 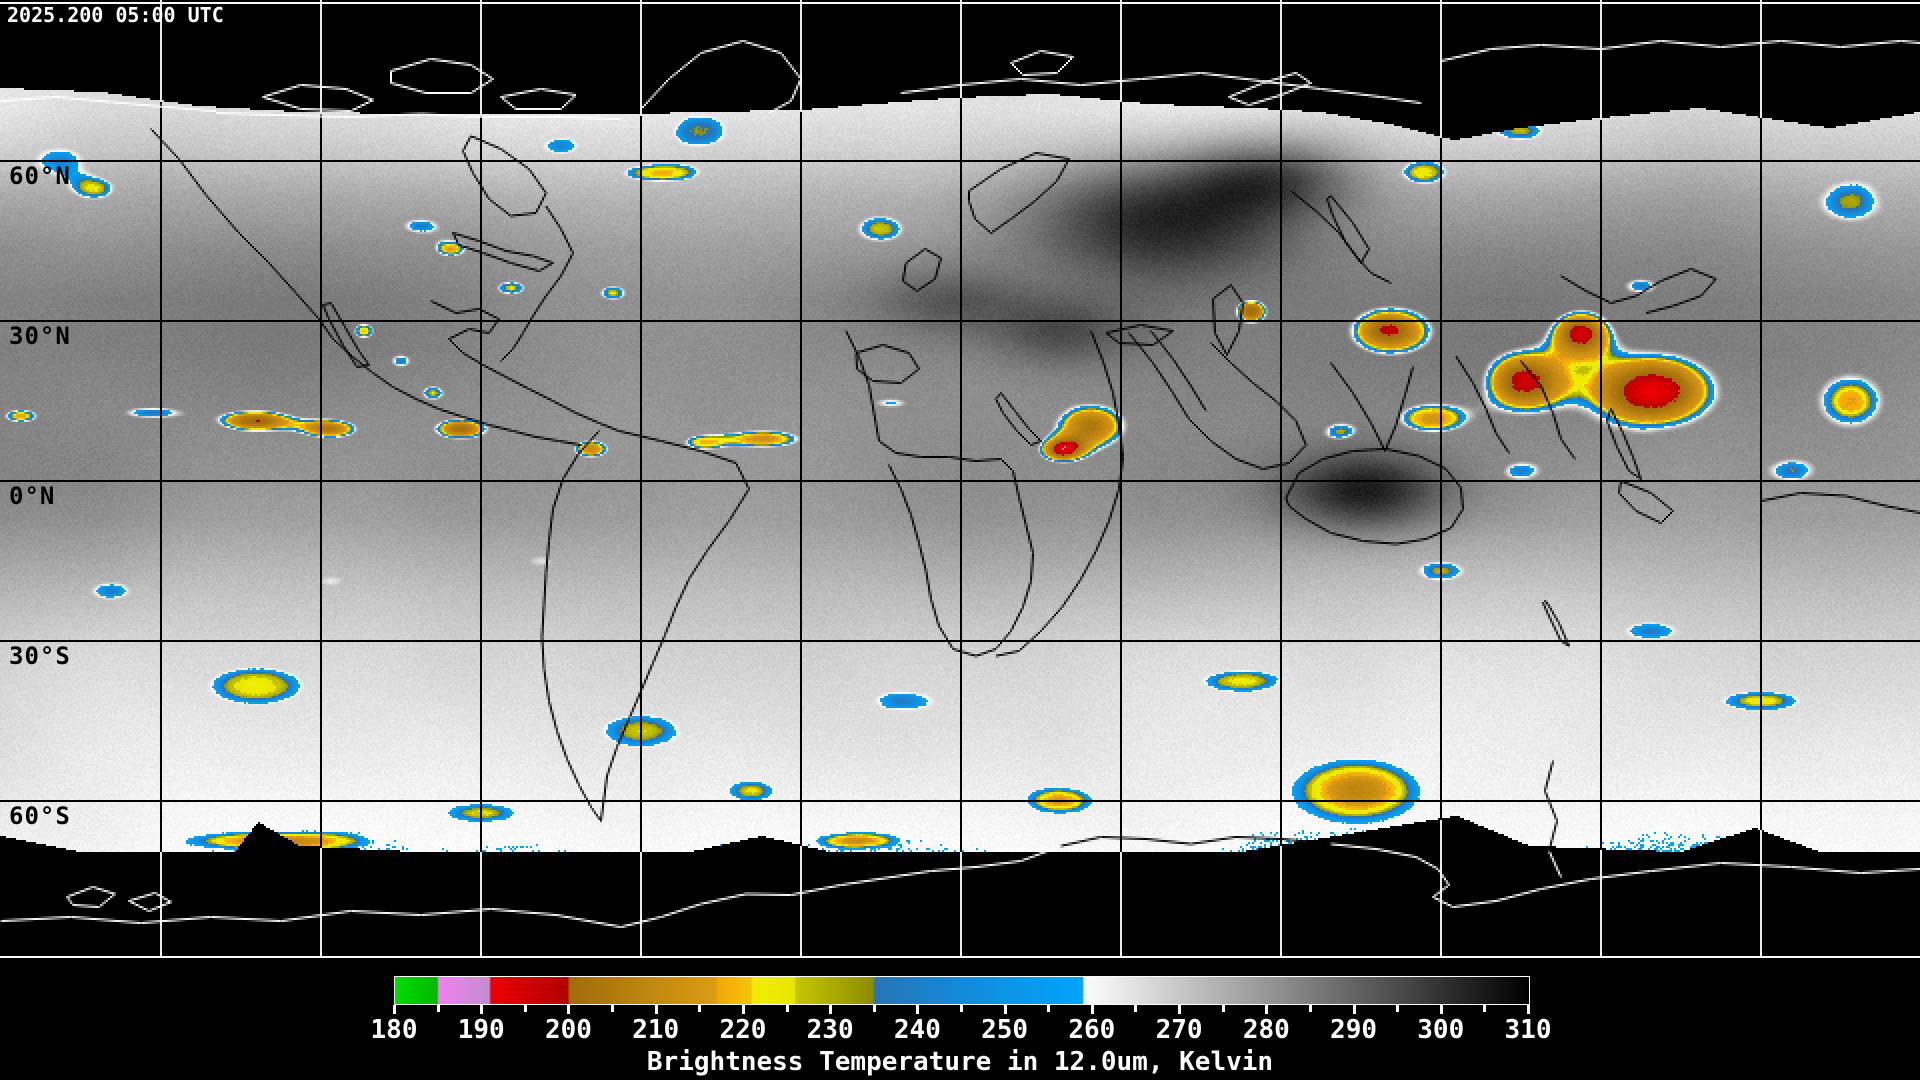 What do you see at coordinates (1005, 1030) in the screenshot?
I see `colorbar-label-250: 250` at bounding box center [1005, 1030].